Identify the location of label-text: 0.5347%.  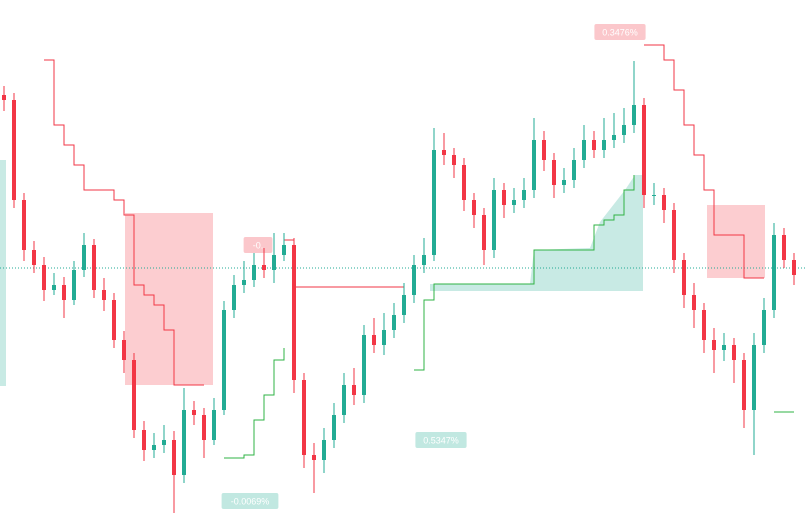
(441, 440).